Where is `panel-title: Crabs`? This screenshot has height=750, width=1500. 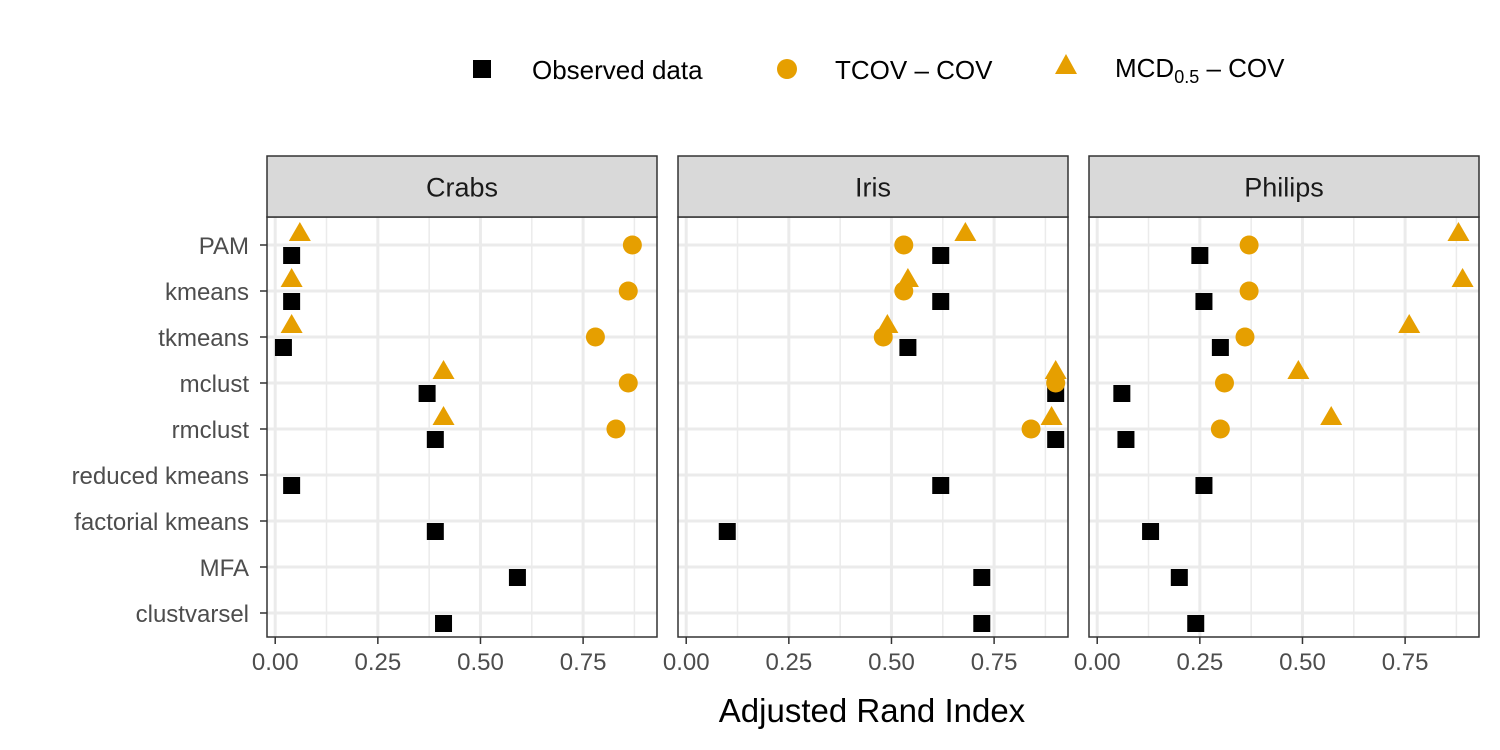
panel-title: Crabs is located at coordinates (462, 188).